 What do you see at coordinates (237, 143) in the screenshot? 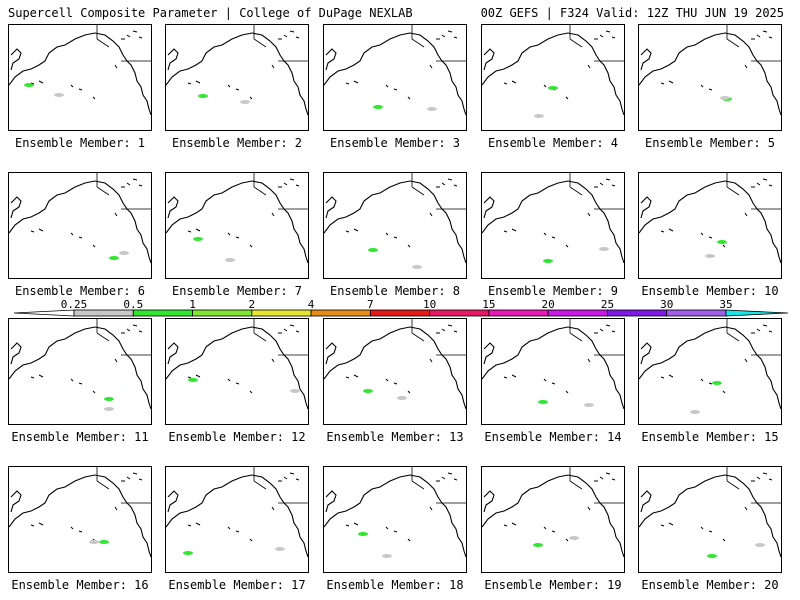
I see `member-caption: Ensemble Member: 2` at bounding box center [237, 143].